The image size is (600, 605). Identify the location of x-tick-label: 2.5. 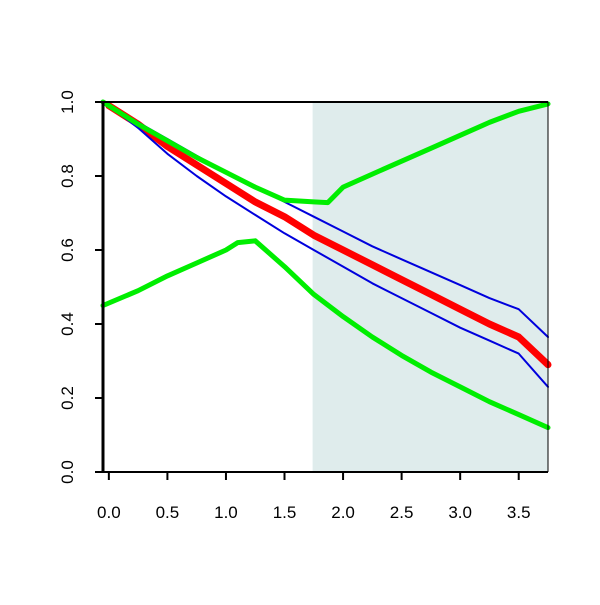
(402, 512).